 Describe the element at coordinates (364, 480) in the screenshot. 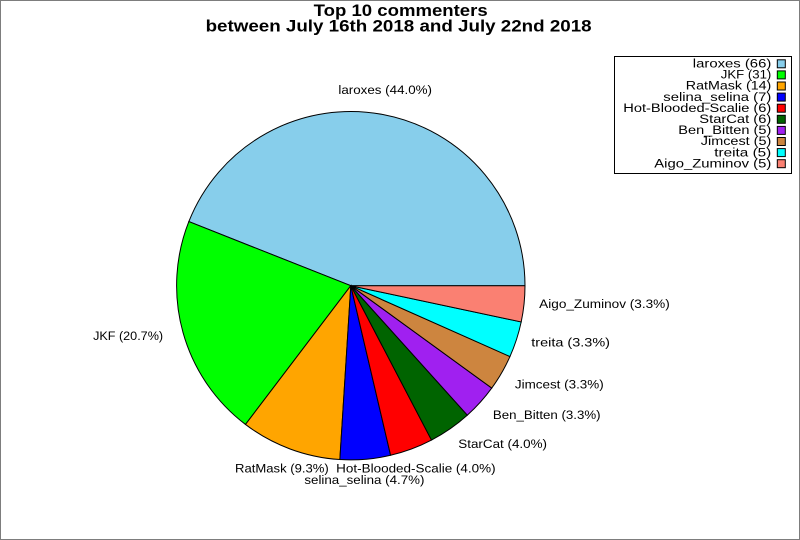

I see `svg-text: selina_selina (4.7%)` at that location.